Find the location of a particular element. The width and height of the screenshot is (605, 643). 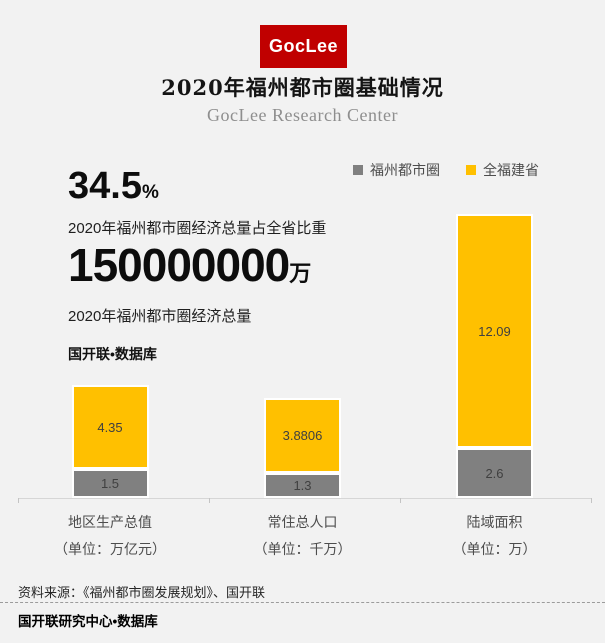

stat-share-caption: 2020年福州都市圈经济总量占全省比重 is located at coordinates (197, 228).